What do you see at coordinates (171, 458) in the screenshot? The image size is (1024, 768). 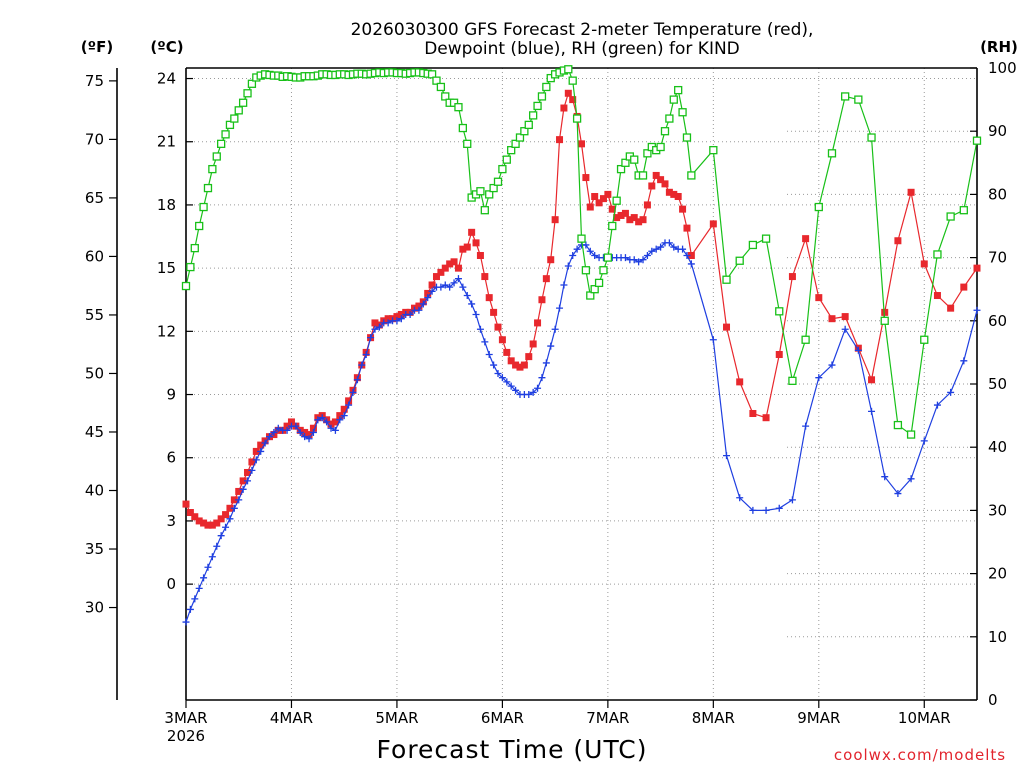 I see `celsius-tick-label: 6` at bounding box center [171, 458].